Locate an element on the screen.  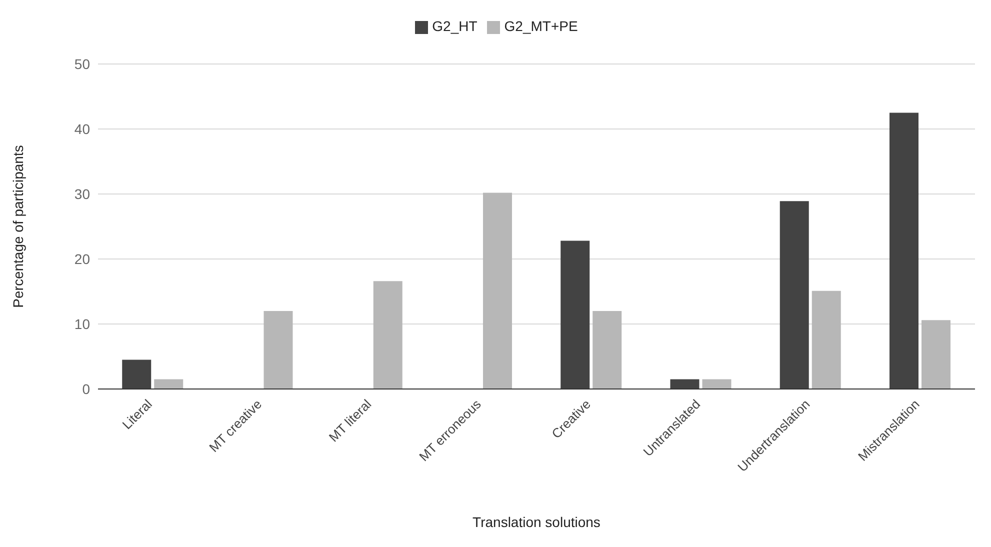
y-tick-label: 40 is located at coordinates (82, 128).